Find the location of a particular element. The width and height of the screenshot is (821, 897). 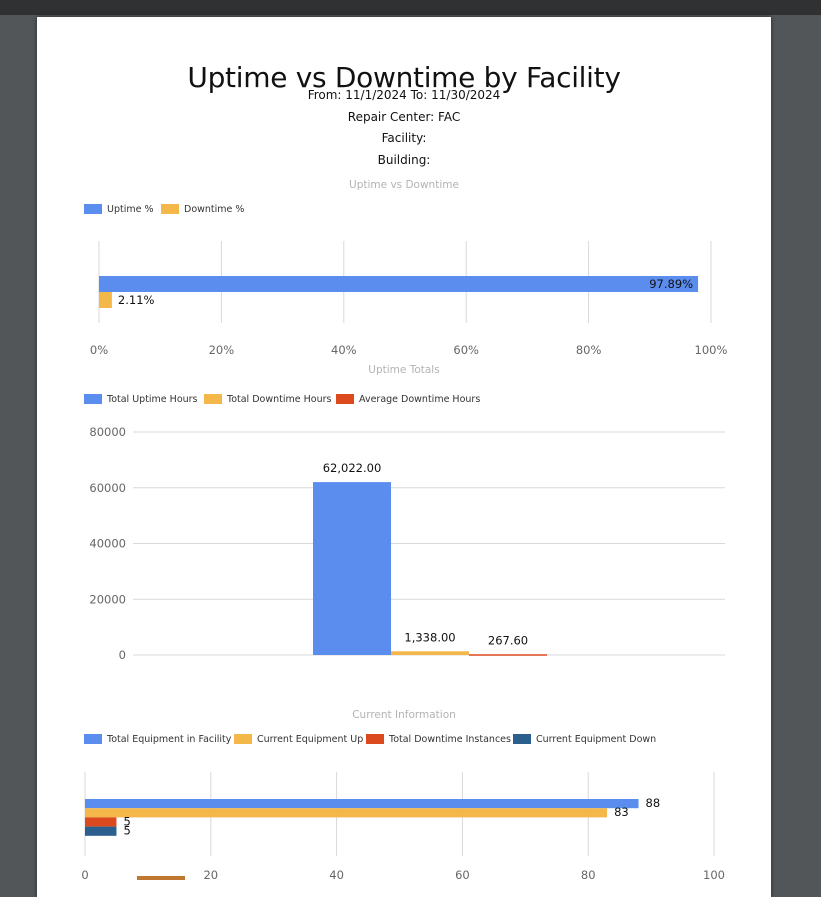

x-tick-label: 20% is located at coordinates (222, 350).